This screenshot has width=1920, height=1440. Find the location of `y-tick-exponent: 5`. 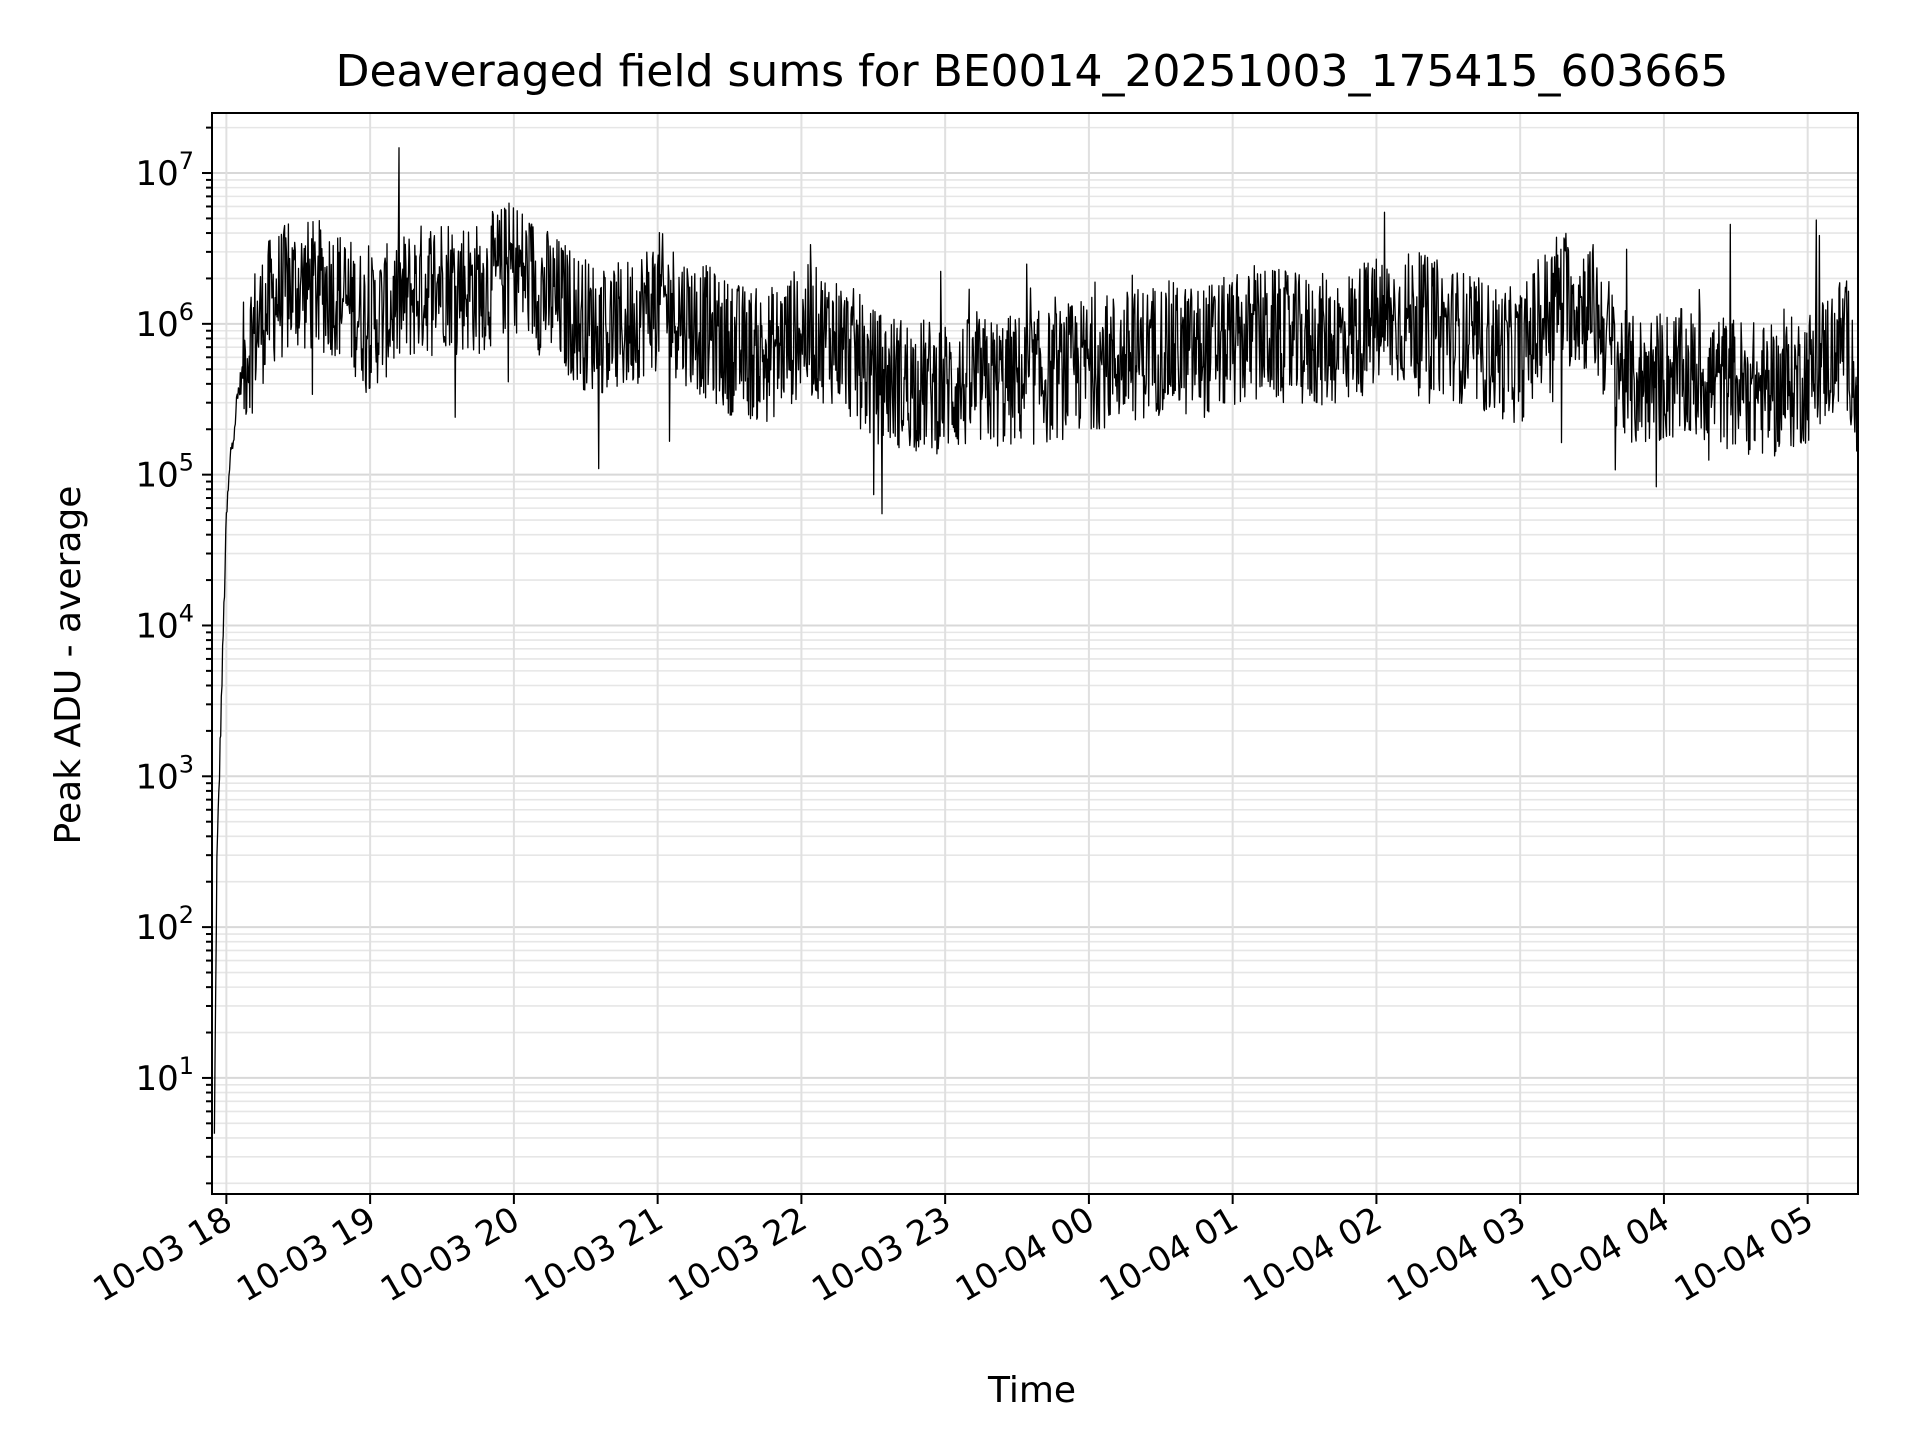

y-tick-exponent: 5 is located at coordinates (186, 463).